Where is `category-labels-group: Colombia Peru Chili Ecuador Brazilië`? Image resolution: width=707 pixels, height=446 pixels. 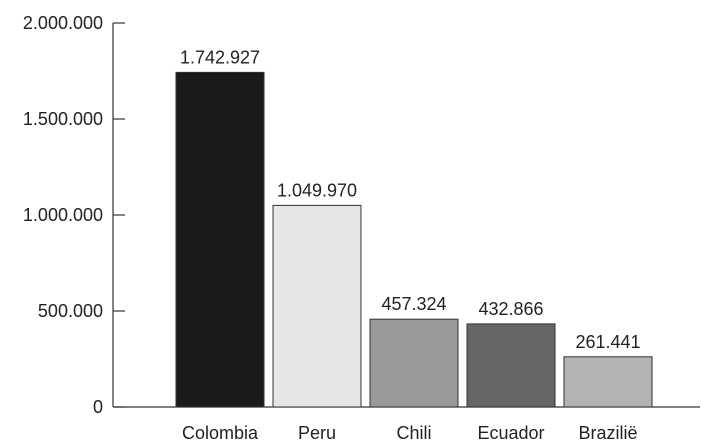 category-labels-group: Colombia Peru Chili Ecuador Brazilië is located at coordinates (410, 433).